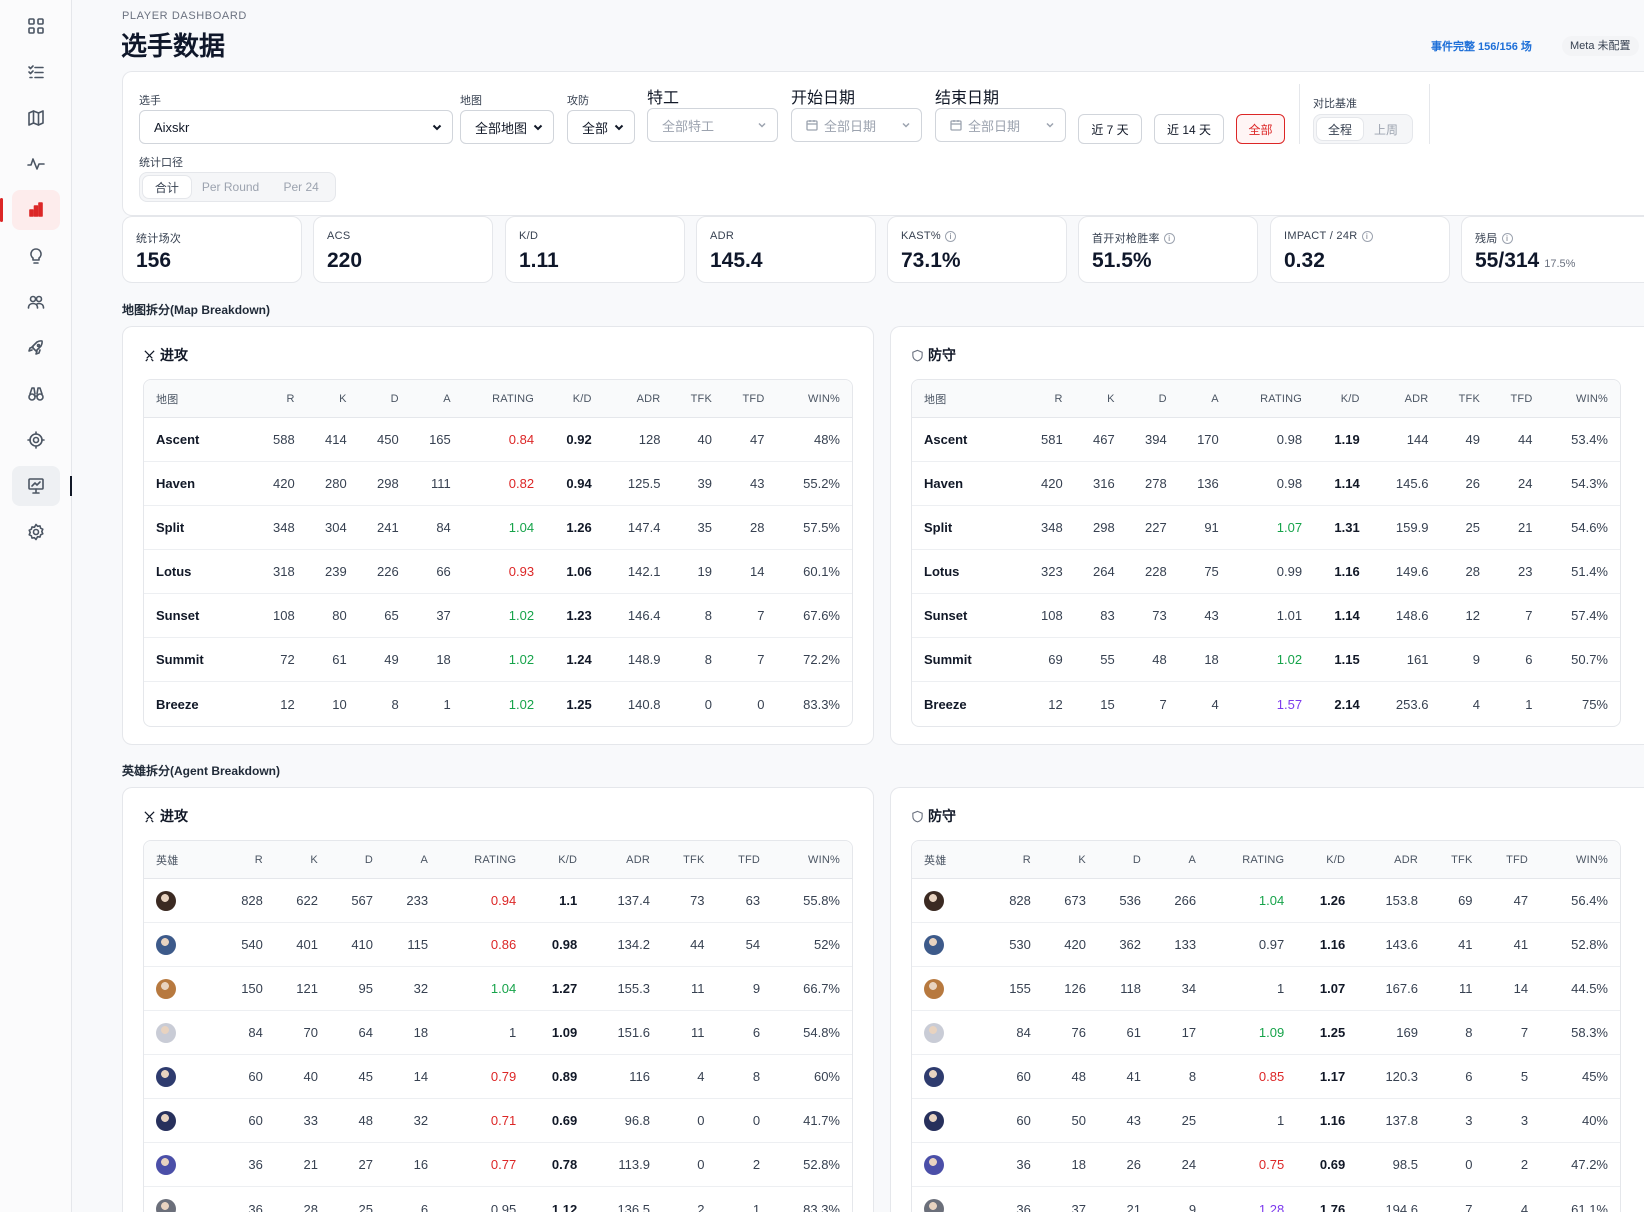  What do you see at coordinates (498, 704) in the screenshot?
I see `table-row: Breeze 12 10 8 1 1.02 1.25 140.8 0 0 83.3%` at bounding box center [498, 704].